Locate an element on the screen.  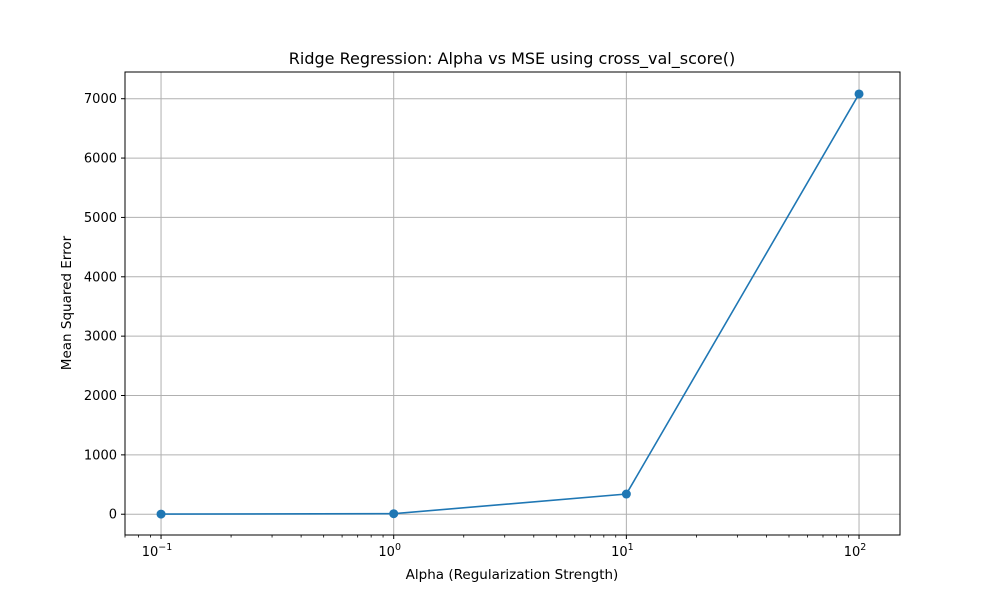
y-tick-label: 1000 is located at coordinates (100, 455).